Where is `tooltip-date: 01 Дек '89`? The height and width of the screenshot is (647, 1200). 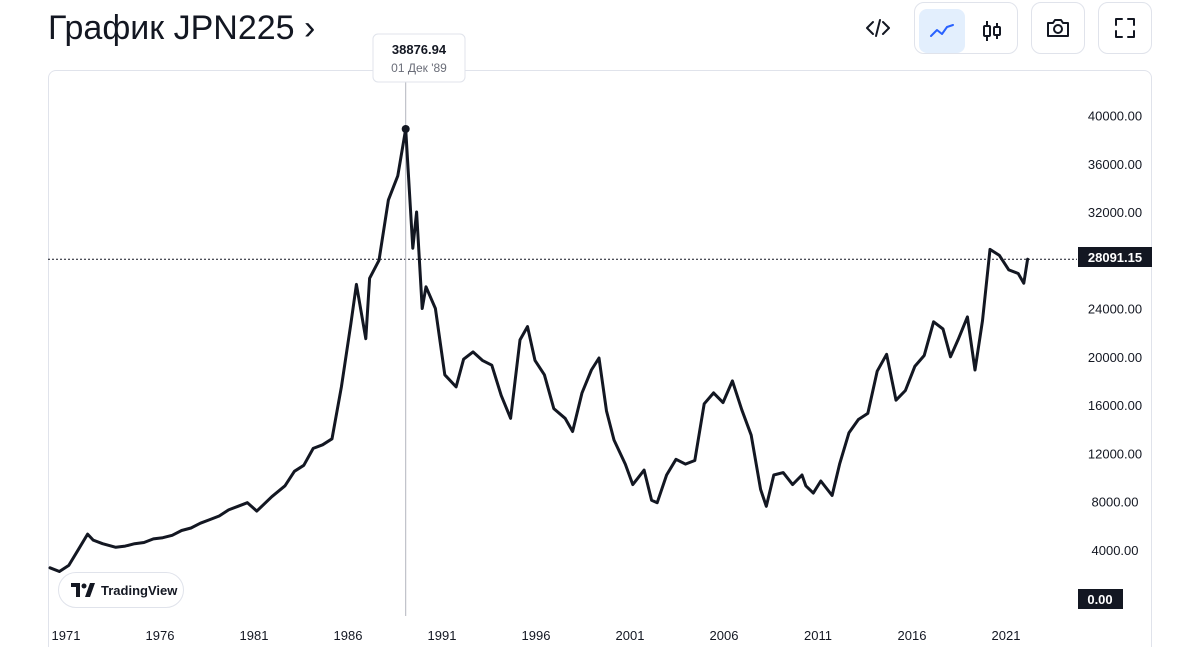
tooltip-date: 01 Дек '89 is located at coordinates (419, 68).